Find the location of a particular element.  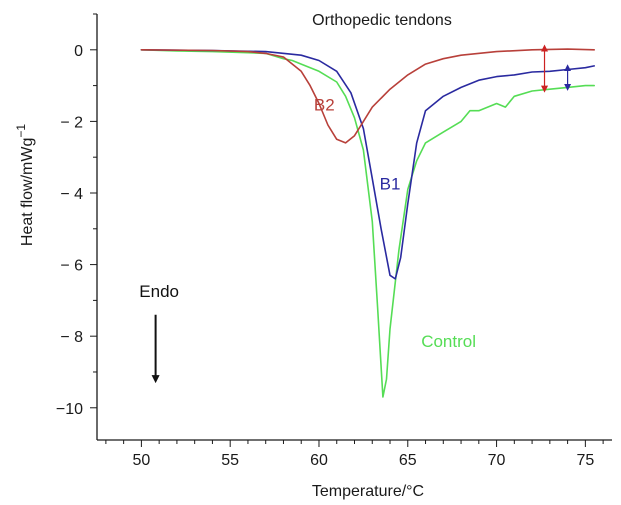

y-axis-title-main: Heat flow/mWg is located at coordinates (27, 192).